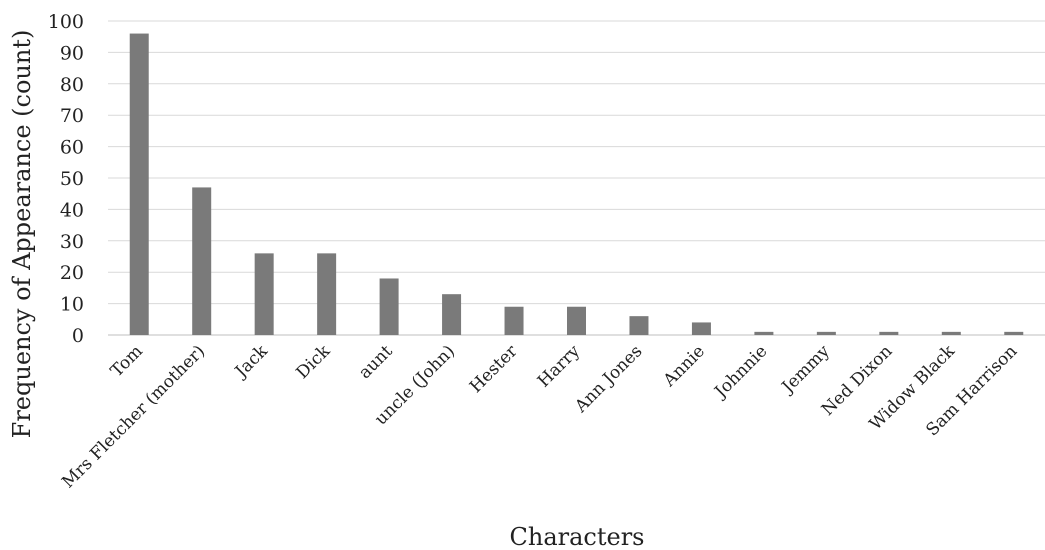 The height and width of the screenshot is (550, 1045). What do you see at coordinates (639, 325) in the screenshot?
I see `bar-ann-jones` at bounding box center [639, 325].